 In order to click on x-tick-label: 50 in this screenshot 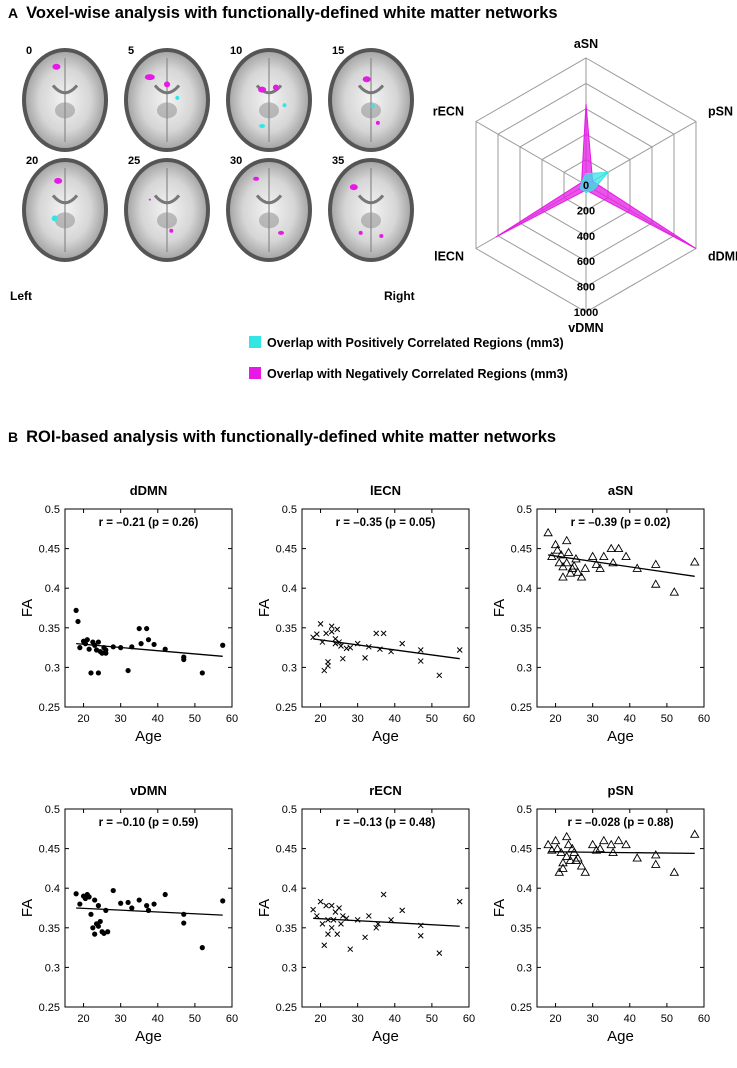, I will do `click(667, 719)`.